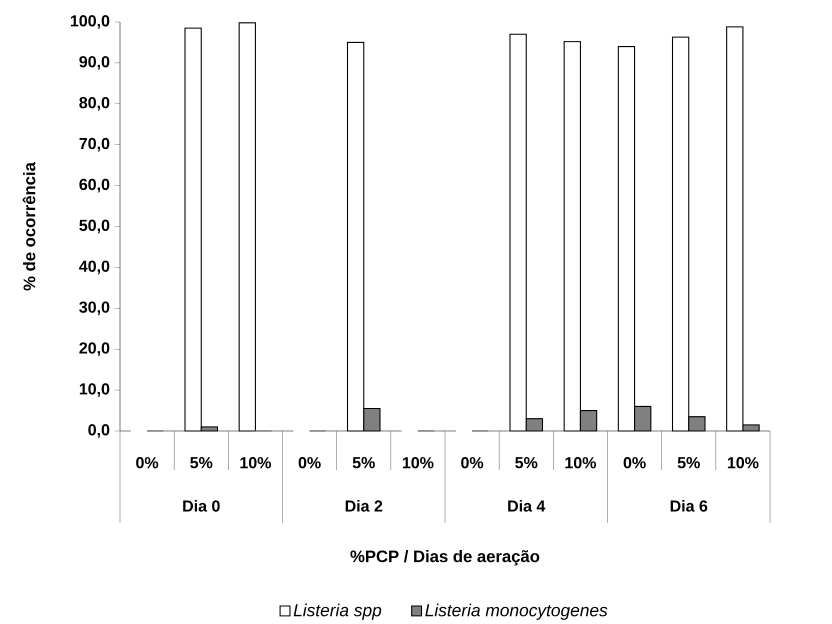 The height and width of the screenshot is (624, 832). What do you see at coordinates (29, 226) in the screenshot?
I see `y-axis-title: % de ocorrência` at bounding box center [29, 226].